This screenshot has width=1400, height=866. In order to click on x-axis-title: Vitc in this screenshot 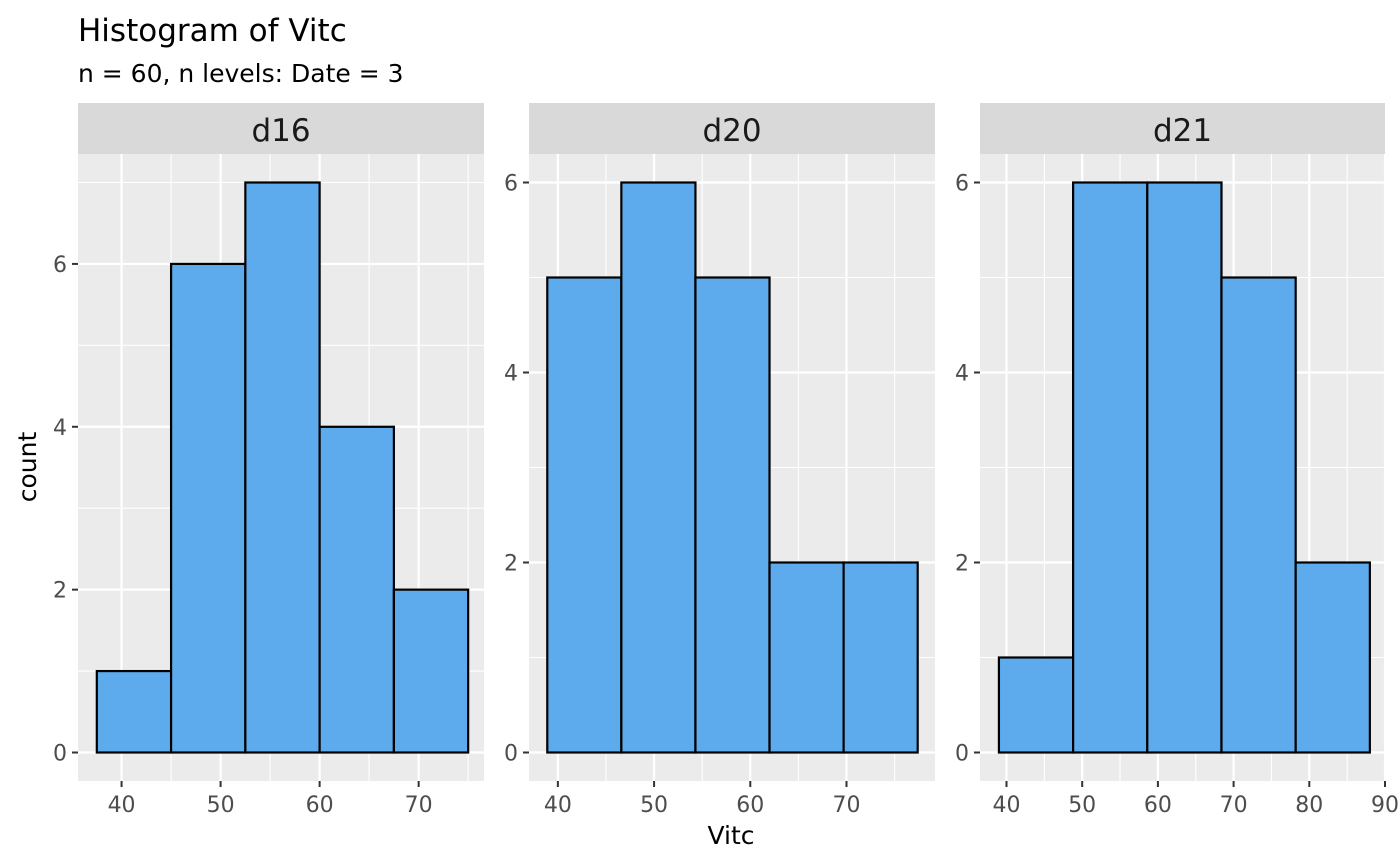, I will do `click(730, 835)`.